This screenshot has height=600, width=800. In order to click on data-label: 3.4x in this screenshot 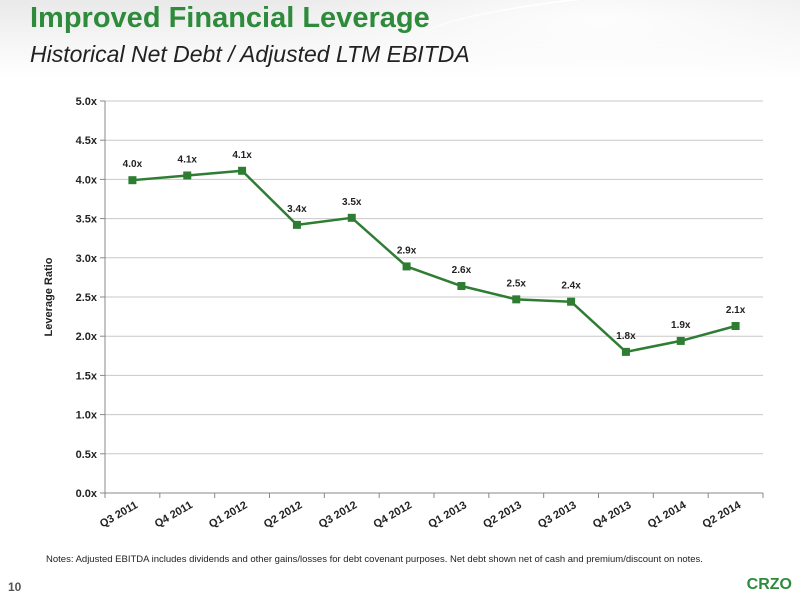, I will do `click(297, 209)`.